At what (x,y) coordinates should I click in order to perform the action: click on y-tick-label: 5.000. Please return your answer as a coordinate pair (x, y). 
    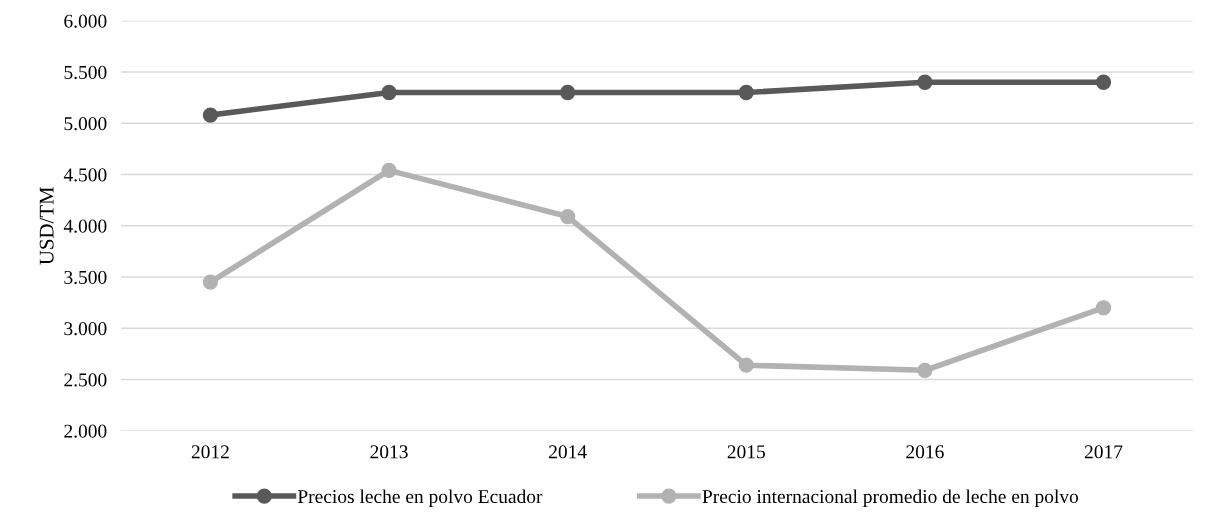
    Looking at the image, I should click on (85, 124).